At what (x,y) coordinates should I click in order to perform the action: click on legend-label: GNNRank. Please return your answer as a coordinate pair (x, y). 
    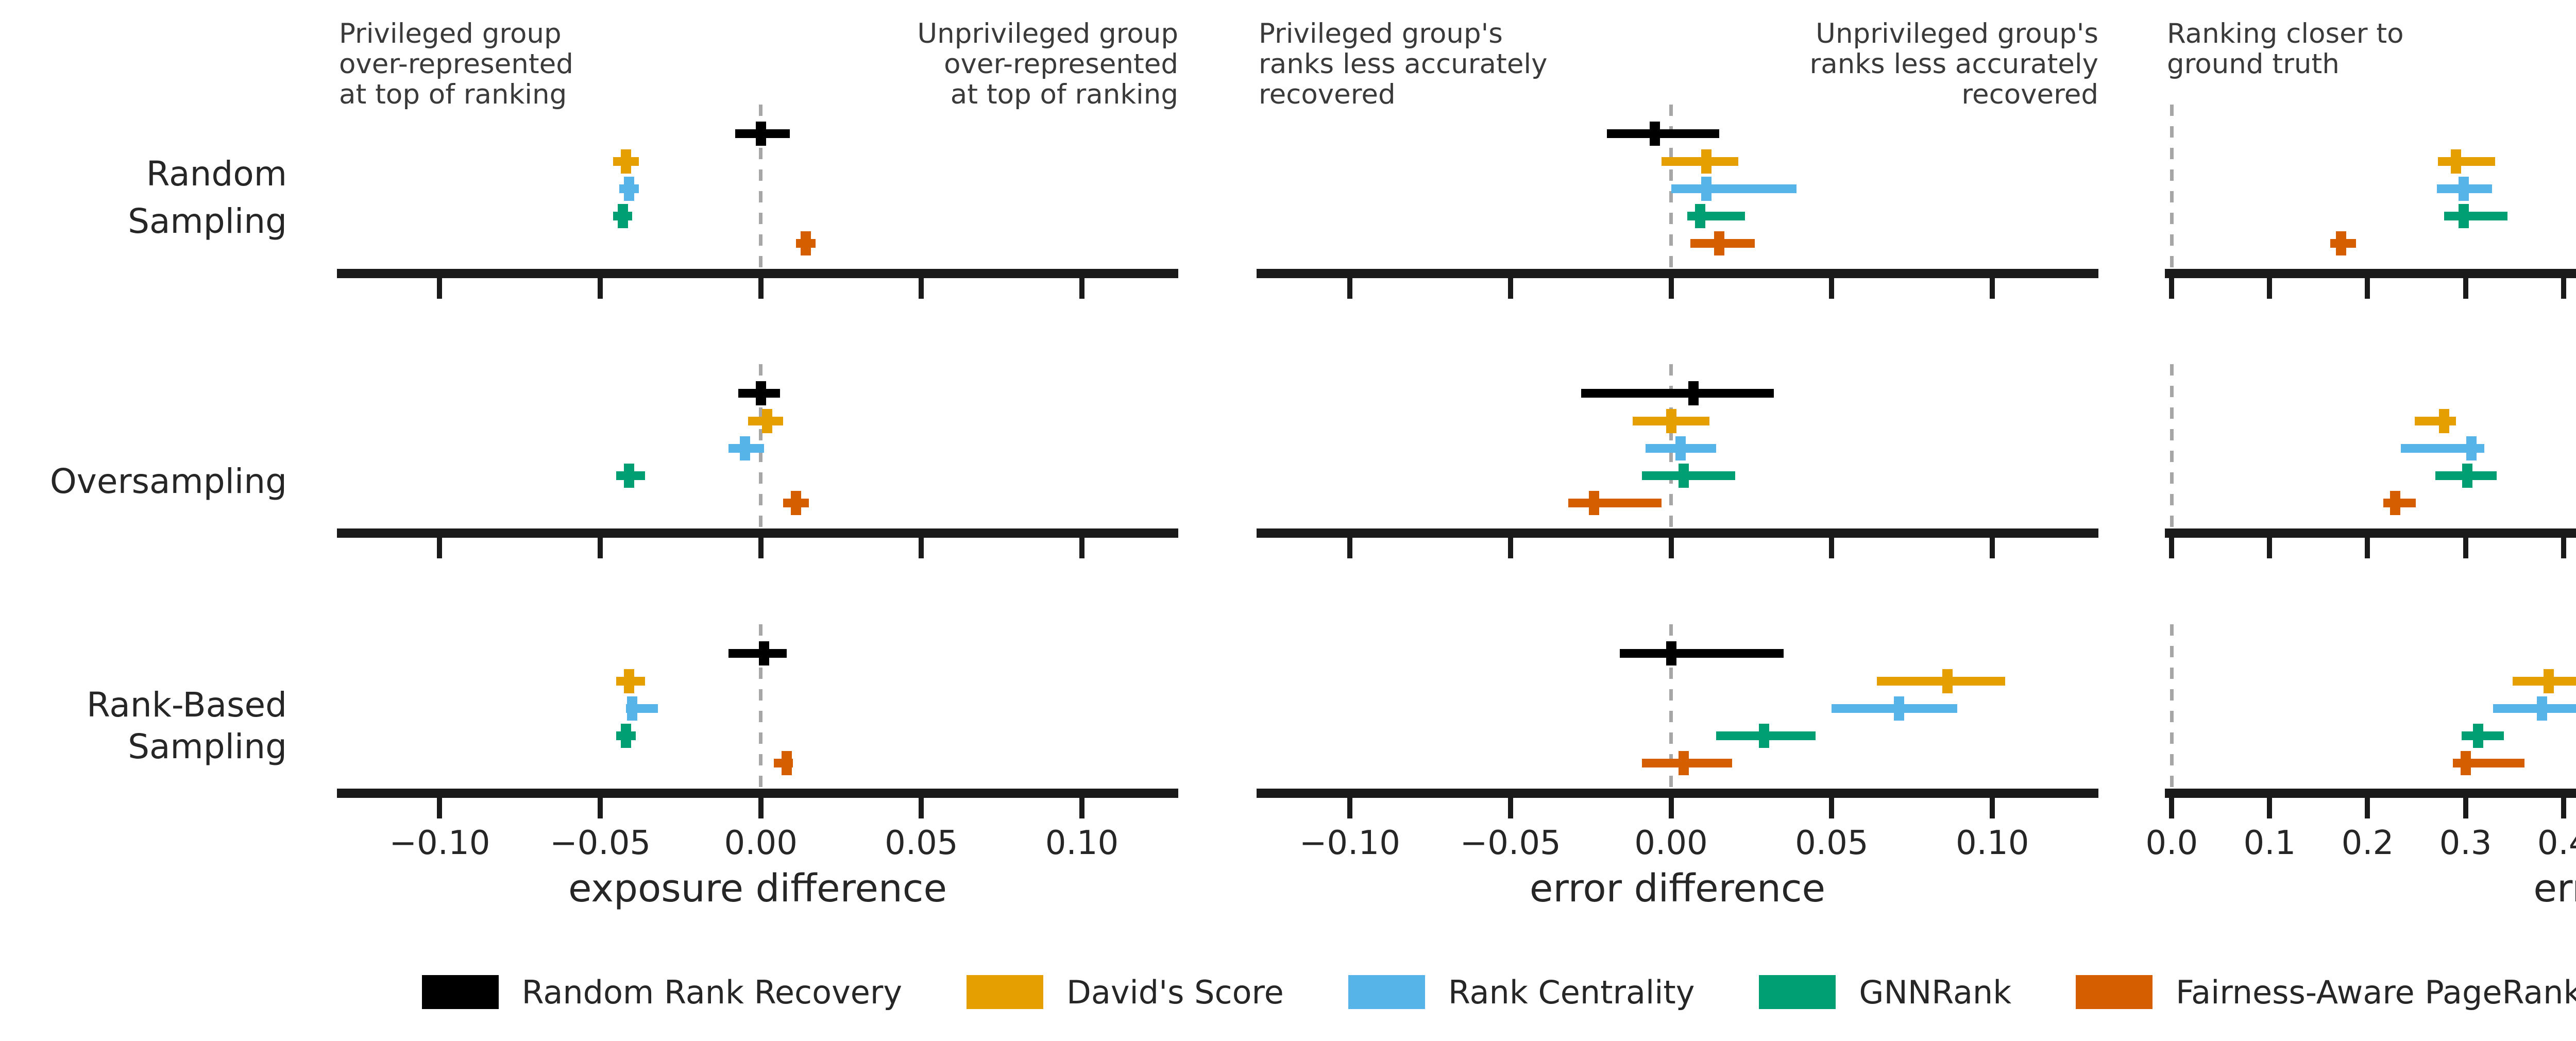
    Looking at the image, I should click on (1935, 992).